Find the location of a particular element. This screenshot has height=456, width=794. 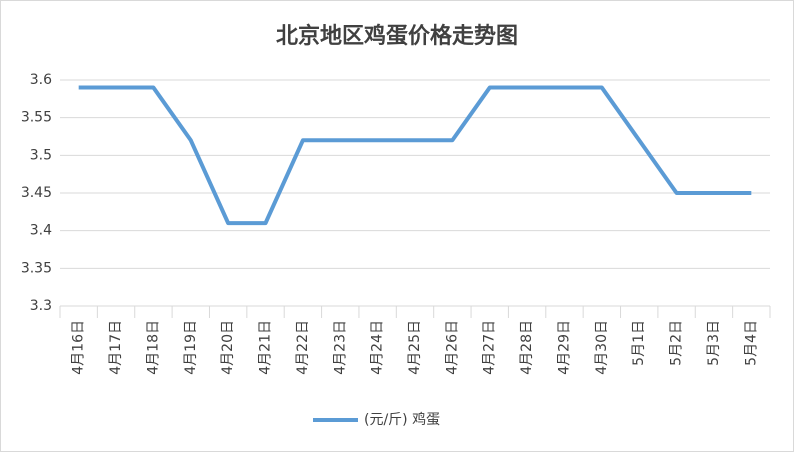

x-tick-label: 4月28日 is located at coordinates (527, 347).